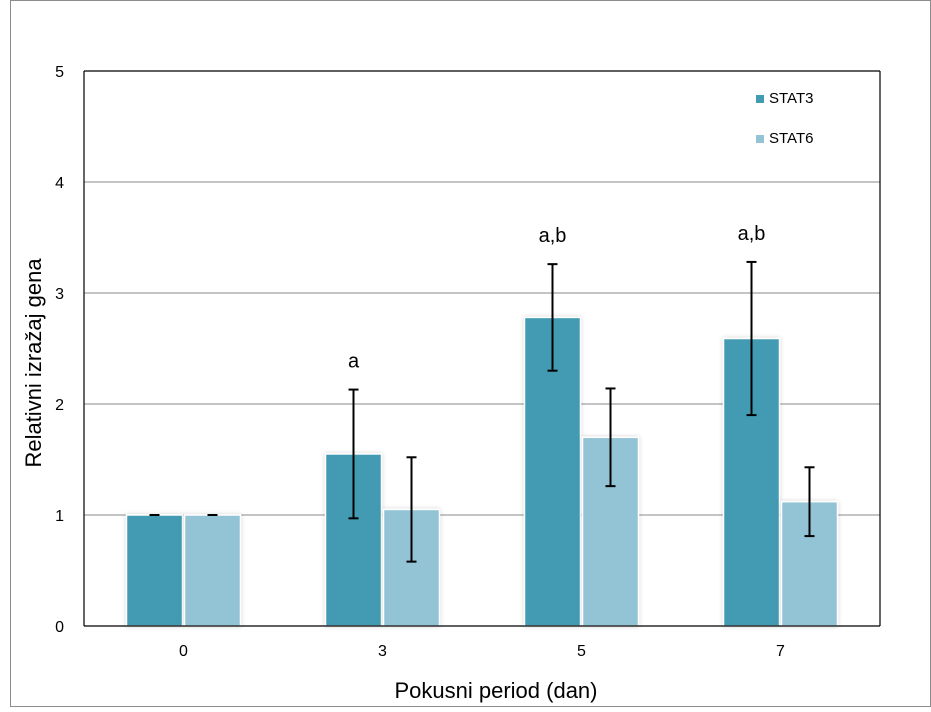 Image resolution: width=931 pixels, height=712 pixels. Describe the element at coordinates (553, 236) in the screenshot. I see `annotation-5: a,b` at that location.